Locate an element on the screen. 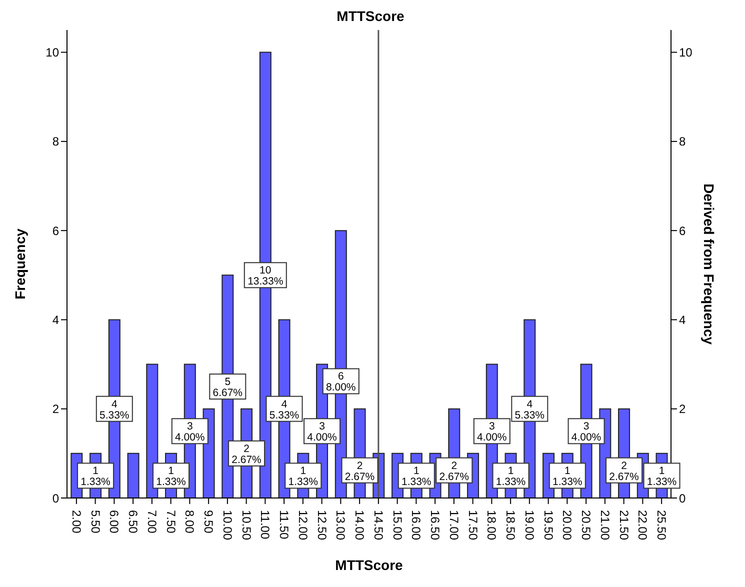 This screenshot has height=587, width=745. x-tick-label: 5.50 is located at coordinates (95, 522).